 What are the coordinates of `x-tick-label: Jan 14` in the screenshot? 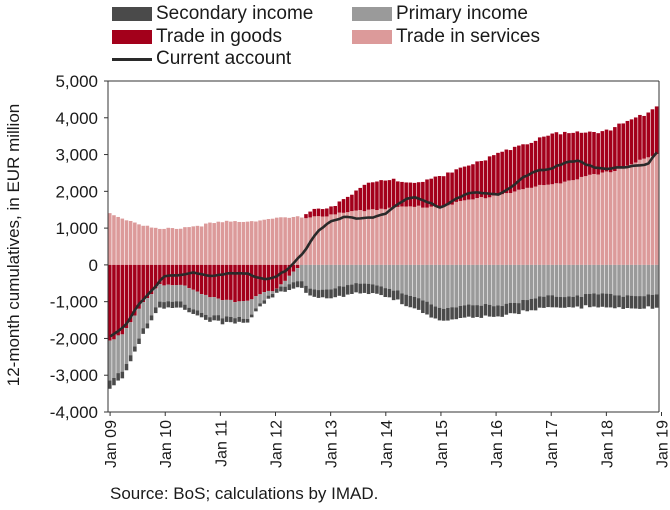 It's located at (387, 444).